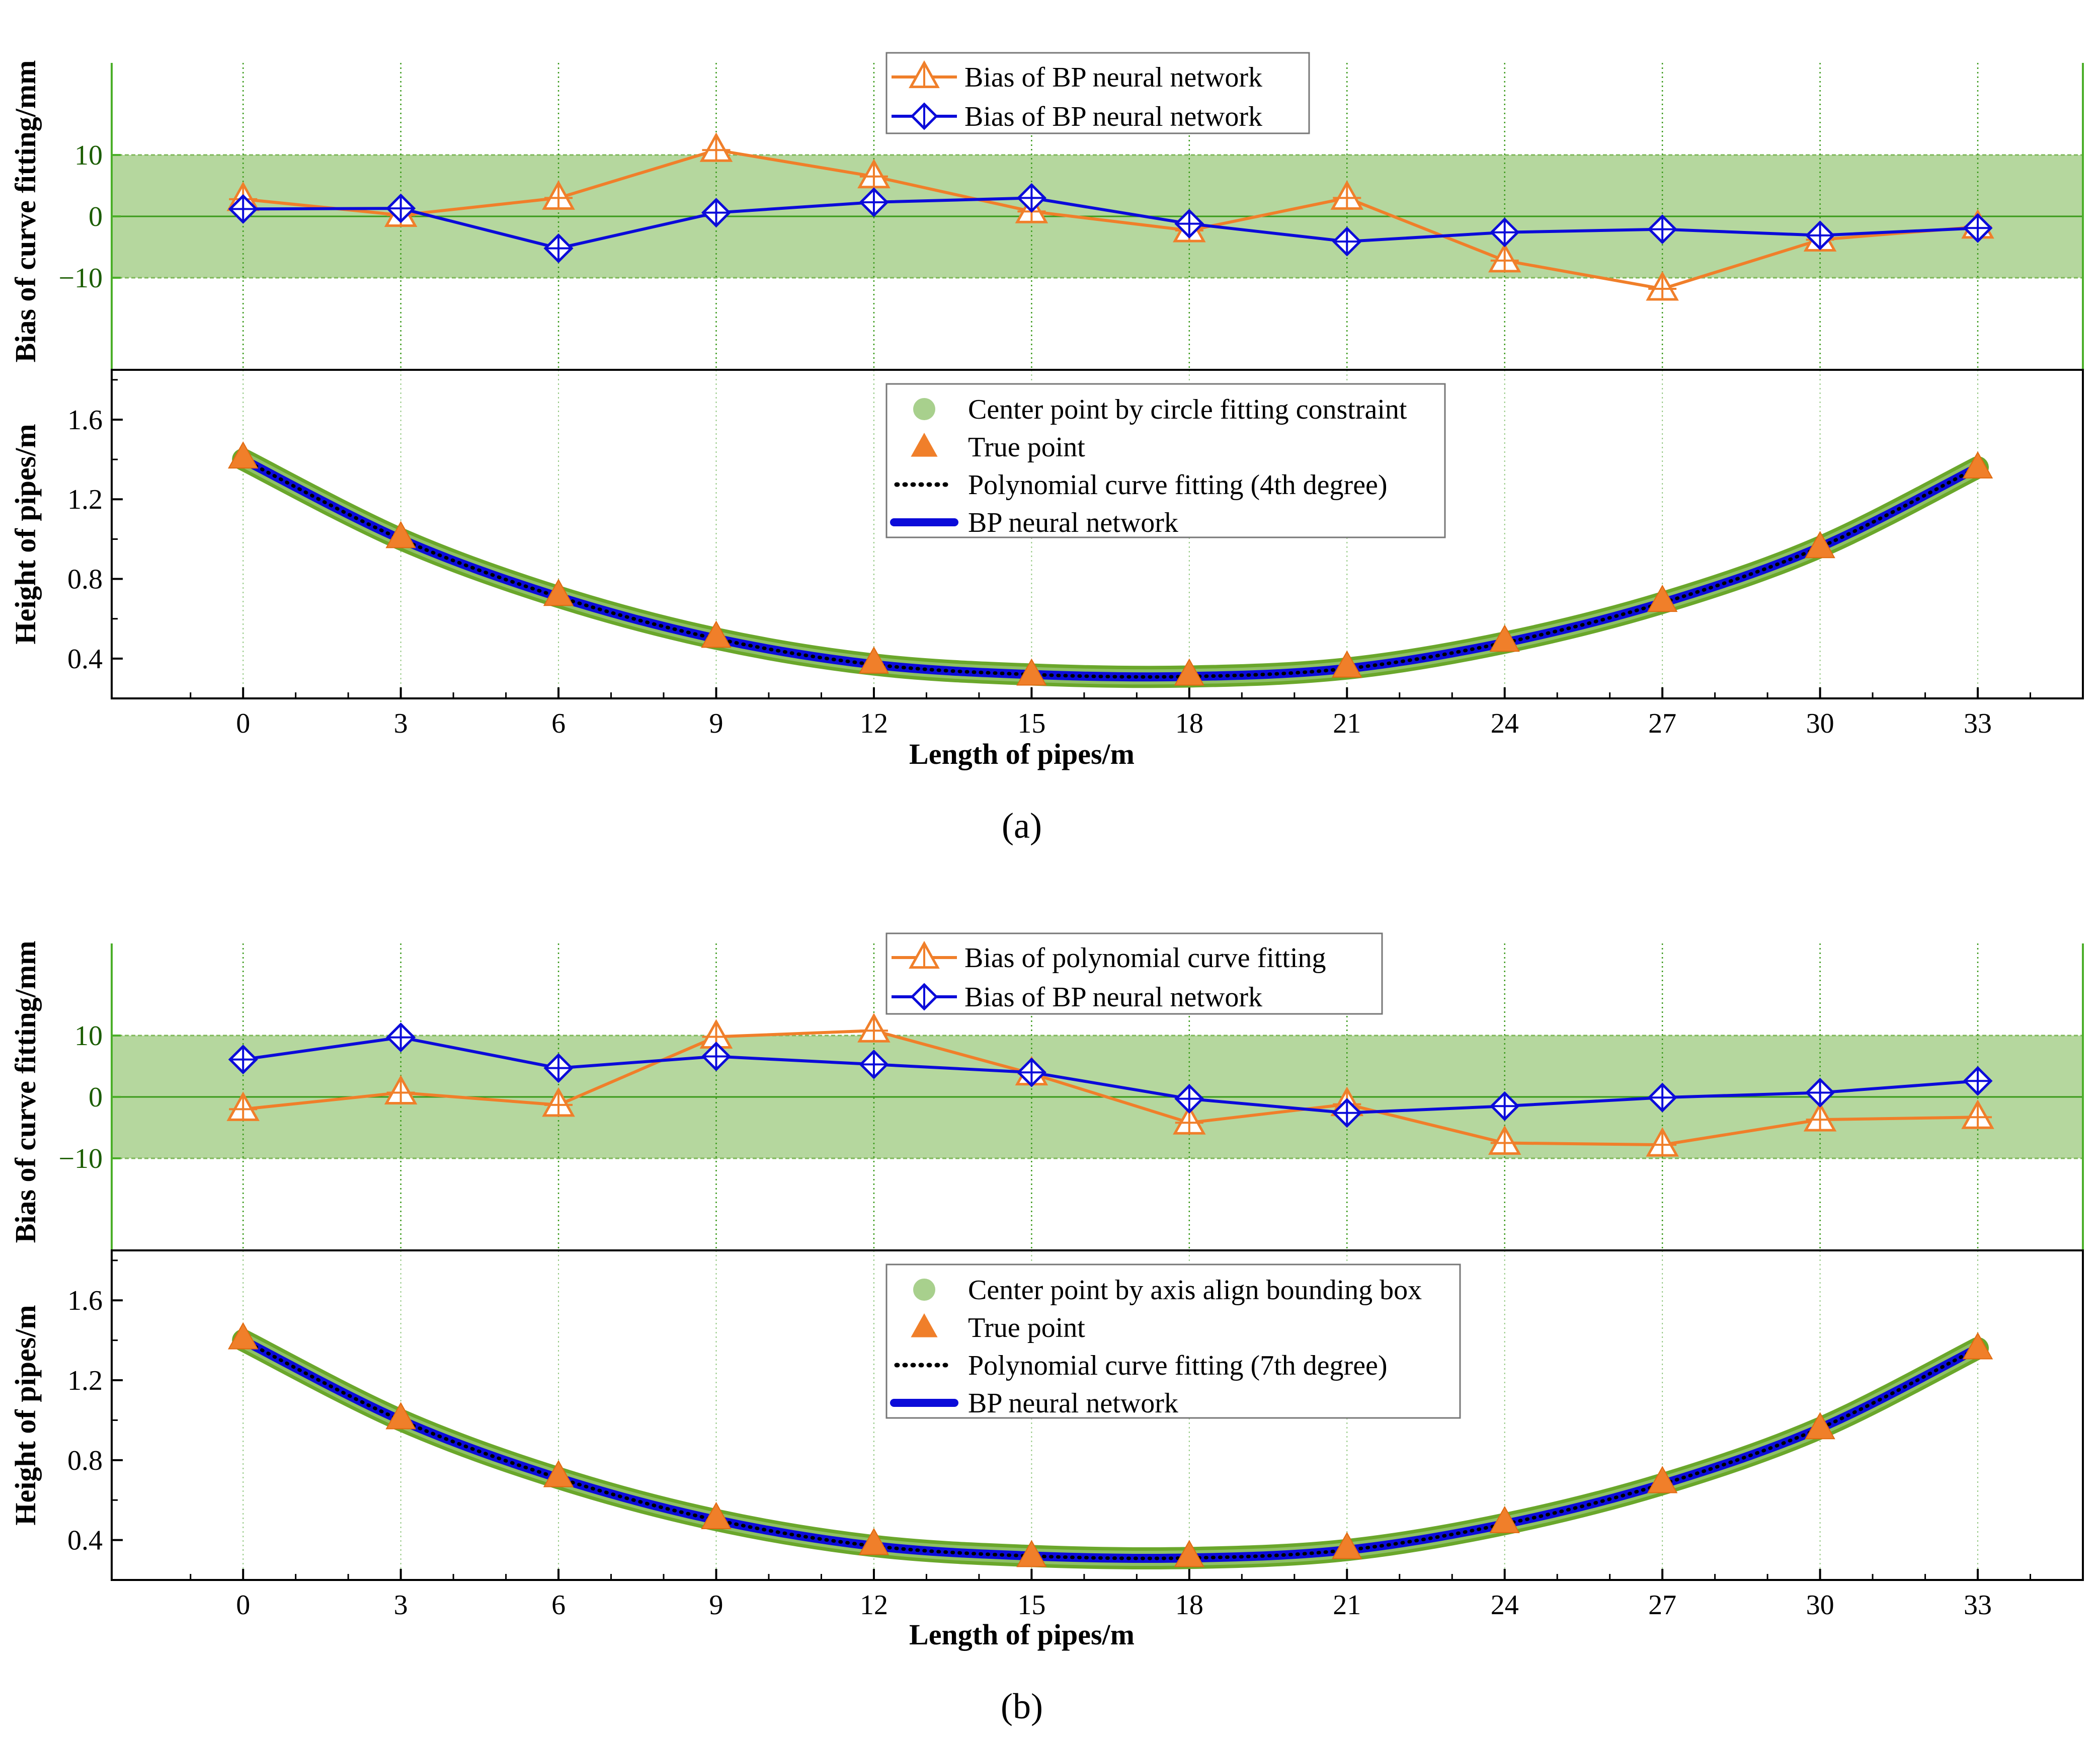 Image resolution: width=2100 pixels, height=1742 pixels. I want to click on bottom-legend-label: Polynomial curve fitting (4th degree), so click(1178, 485).